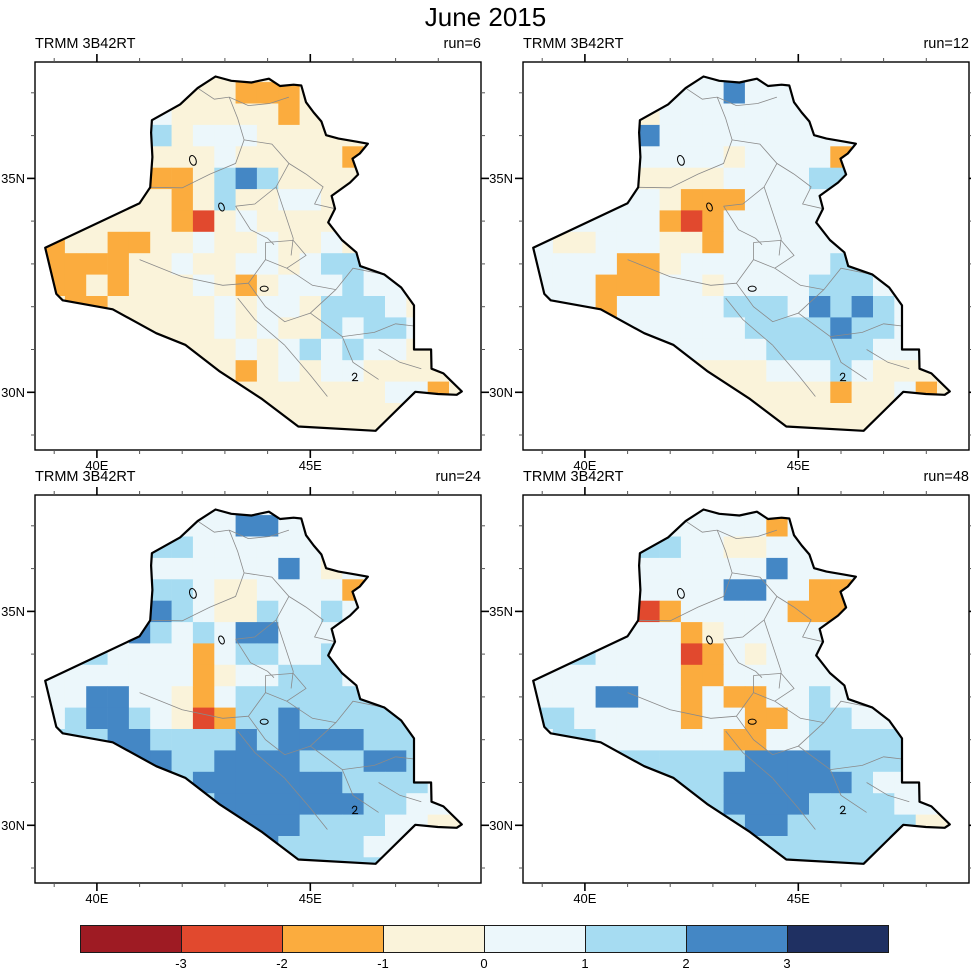 The height and width of the screenshot is (971, 971). What do you see at coordinates (258, 44) in the screenshot?
I see `panel-header-run6: TRMM 3B42RT run=6` at bounding box center [258, 44].